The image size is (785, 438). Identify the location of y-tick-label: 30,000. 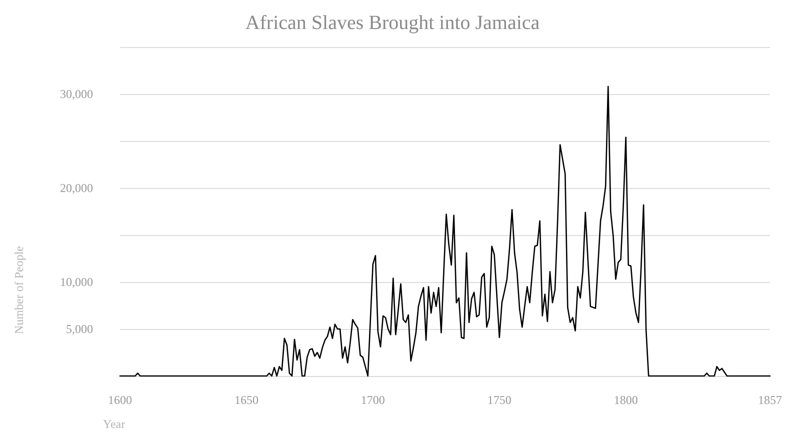
(76, 94).